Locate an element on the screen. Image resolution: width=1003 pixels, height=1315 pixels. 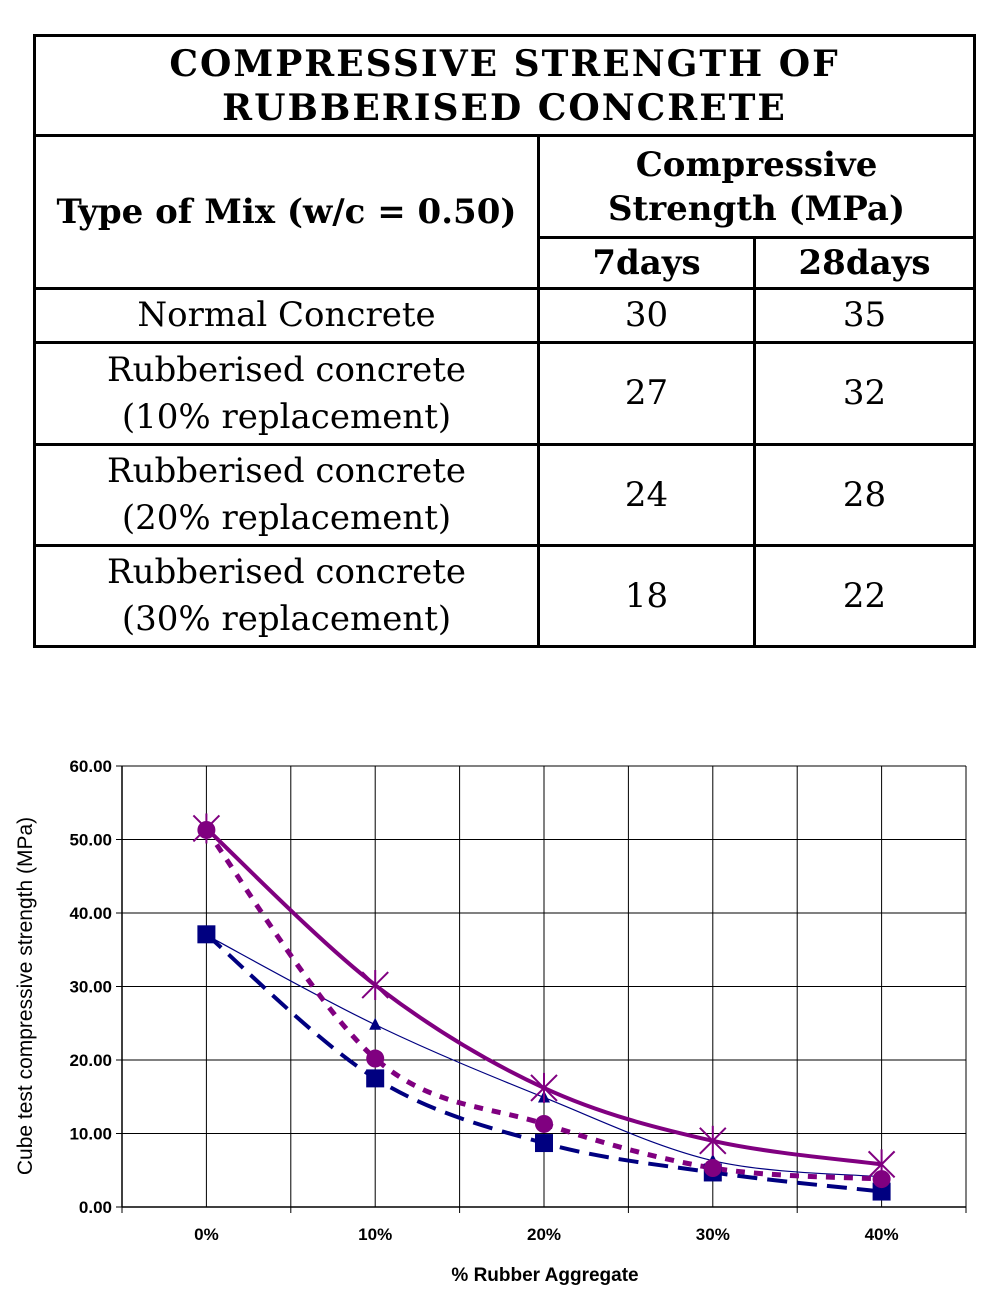
strength-7days-cell: 27 is located at coordinates (646, 393).